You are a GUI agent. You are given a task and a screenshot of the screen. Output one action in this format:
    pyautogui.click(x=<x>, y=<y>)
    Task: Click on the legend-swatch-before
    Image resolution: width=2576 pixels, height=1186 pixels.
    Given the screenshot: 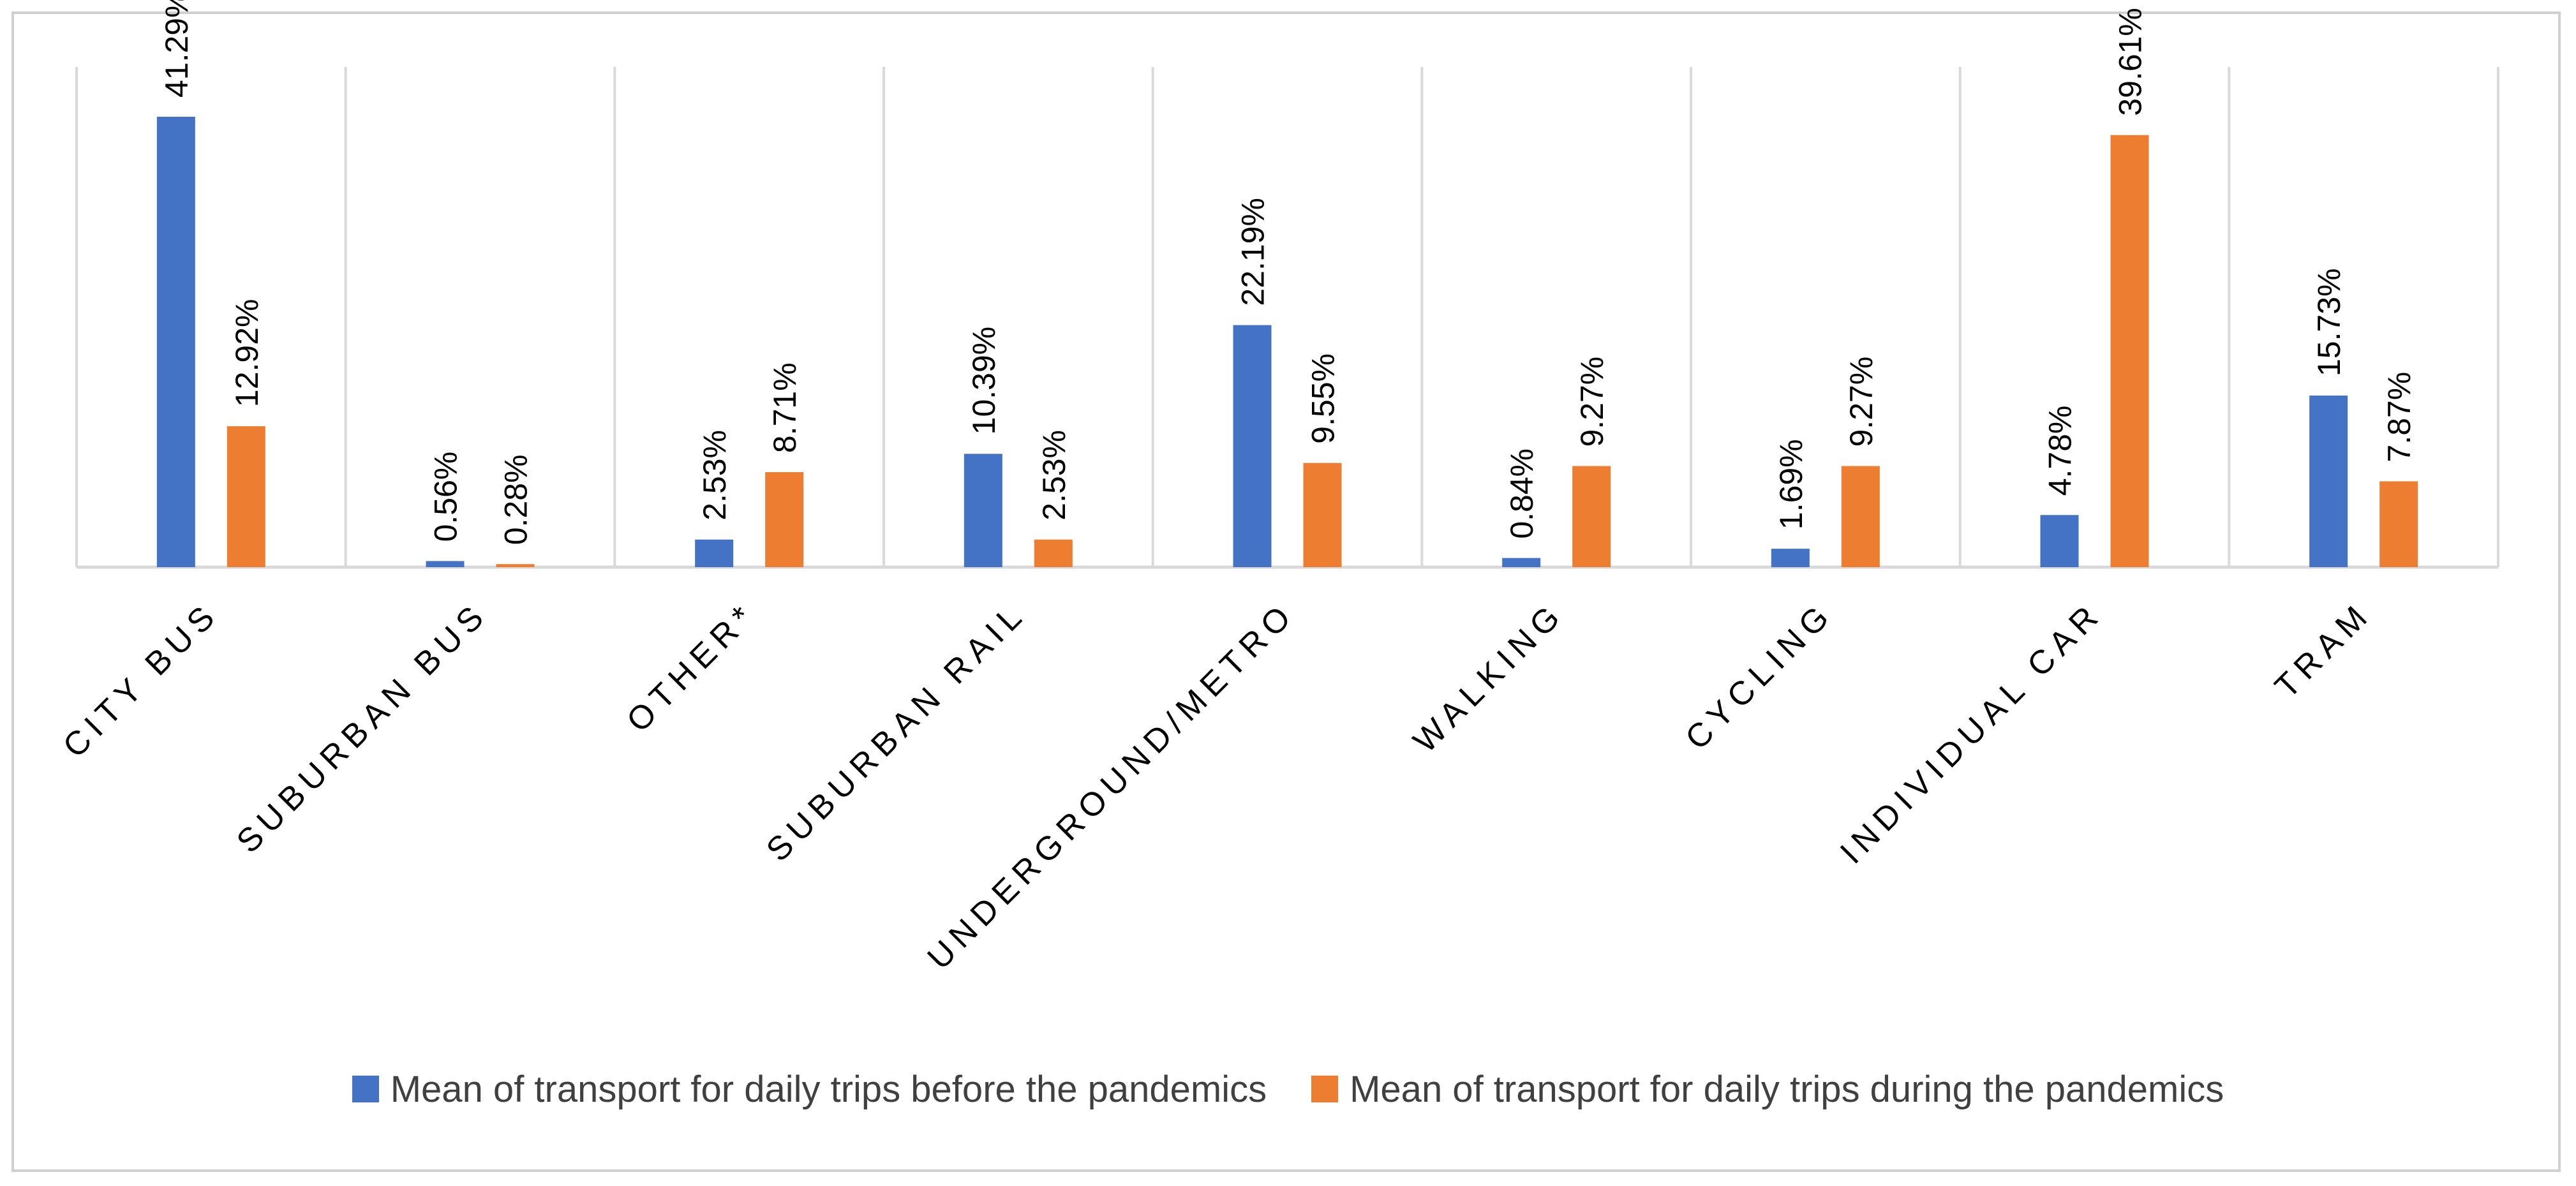 What is the action you would take?
    pyautogui.click(x=365, y=1089)
    